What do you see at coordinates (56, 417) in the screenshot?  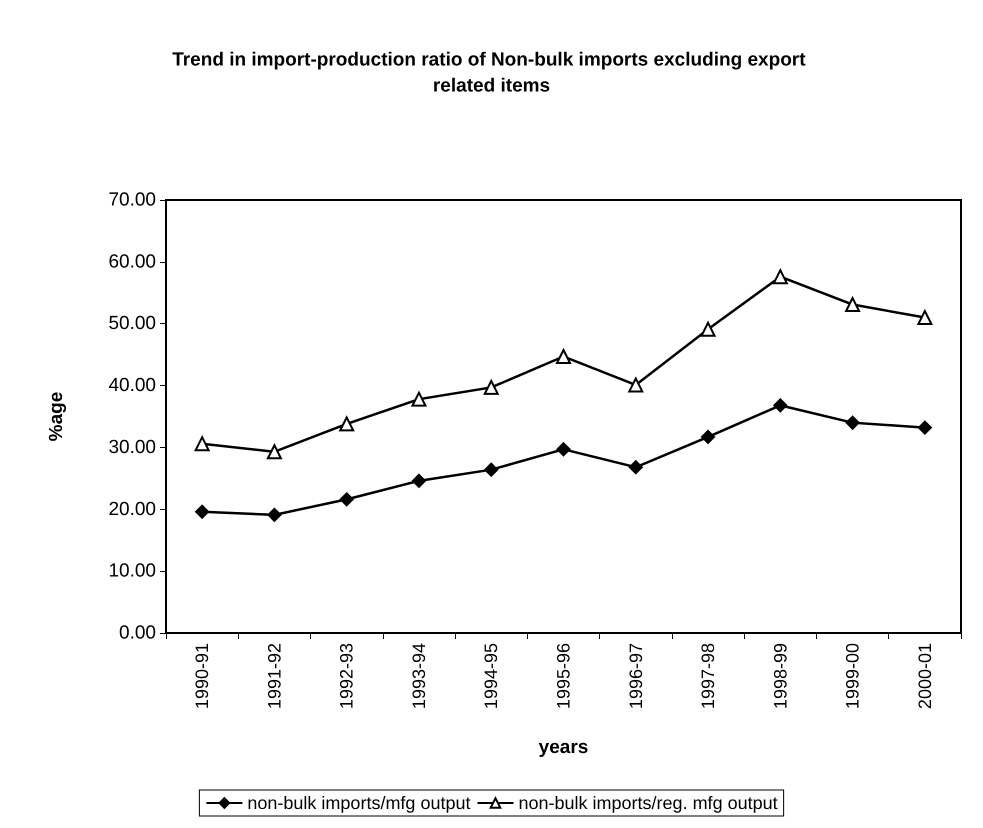 I see `y-axis-title: %age` at bounding box center [56, 417].